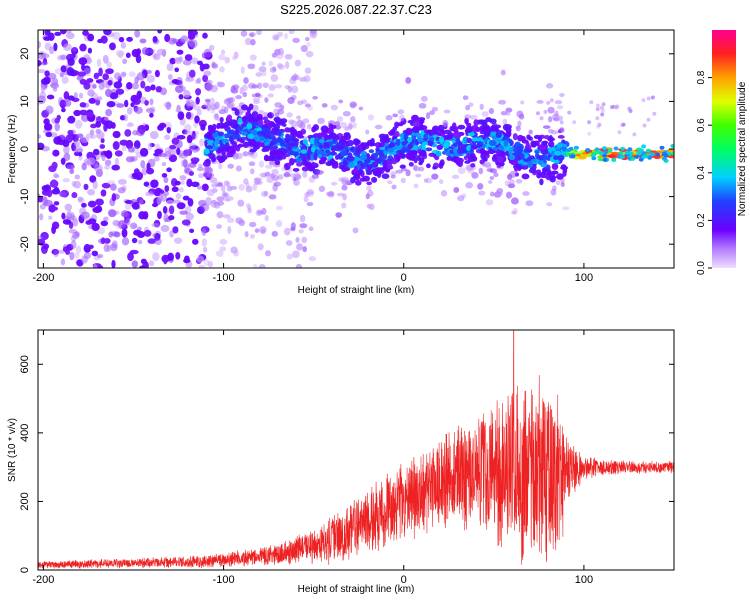  Describe the element at coordinates (514, 212) in the screenshot. I see `spectrogram-cell-1925` at that location.